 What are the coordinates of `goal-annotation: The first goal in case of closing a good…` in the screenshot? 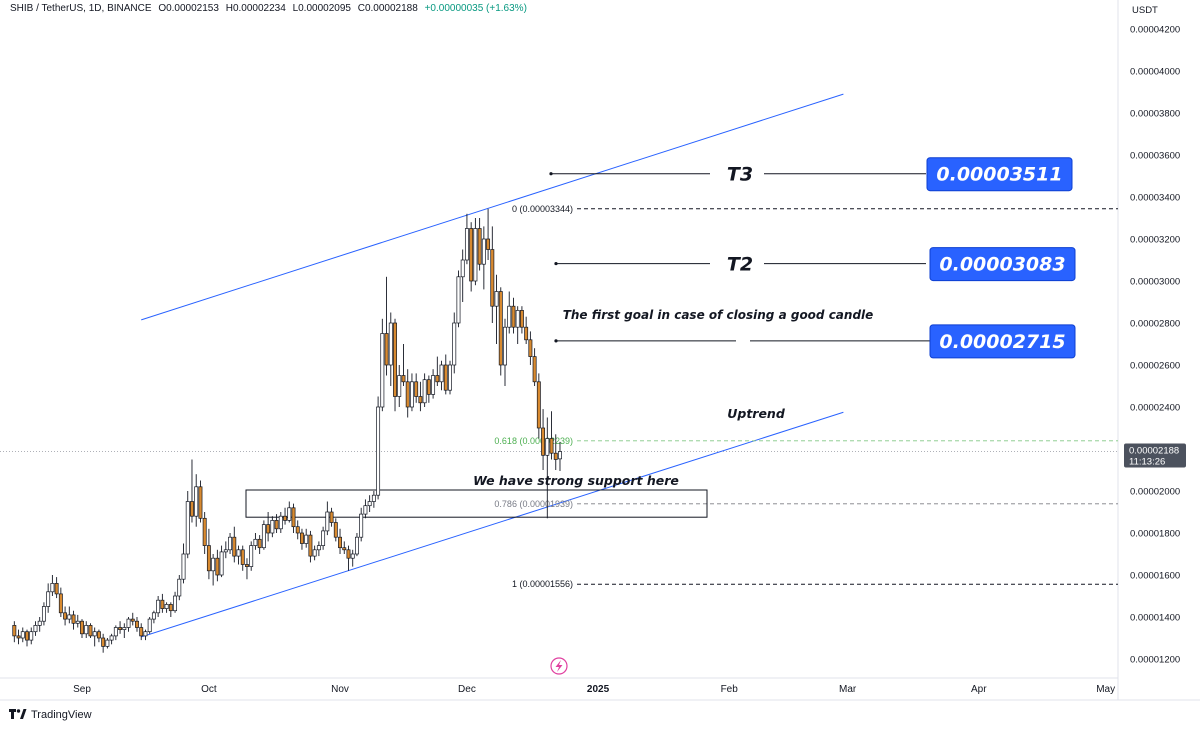 It's located at (718, 315).